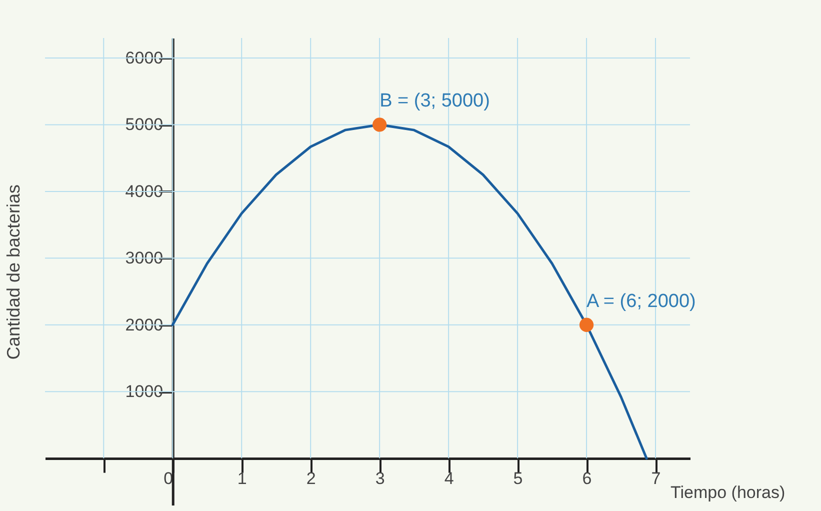  Describe the element at coordinates (656, 478) in the screenshot. I see `x-tick-label: 7` at that location.